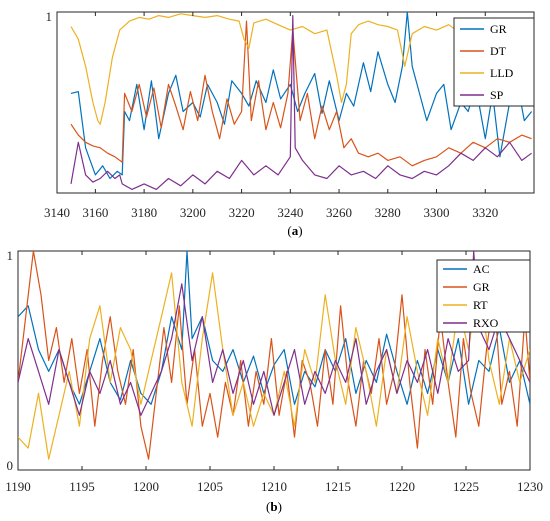 The image size is (550, 521). I want to click on x-tick-label: 3320, so click(485, 212).